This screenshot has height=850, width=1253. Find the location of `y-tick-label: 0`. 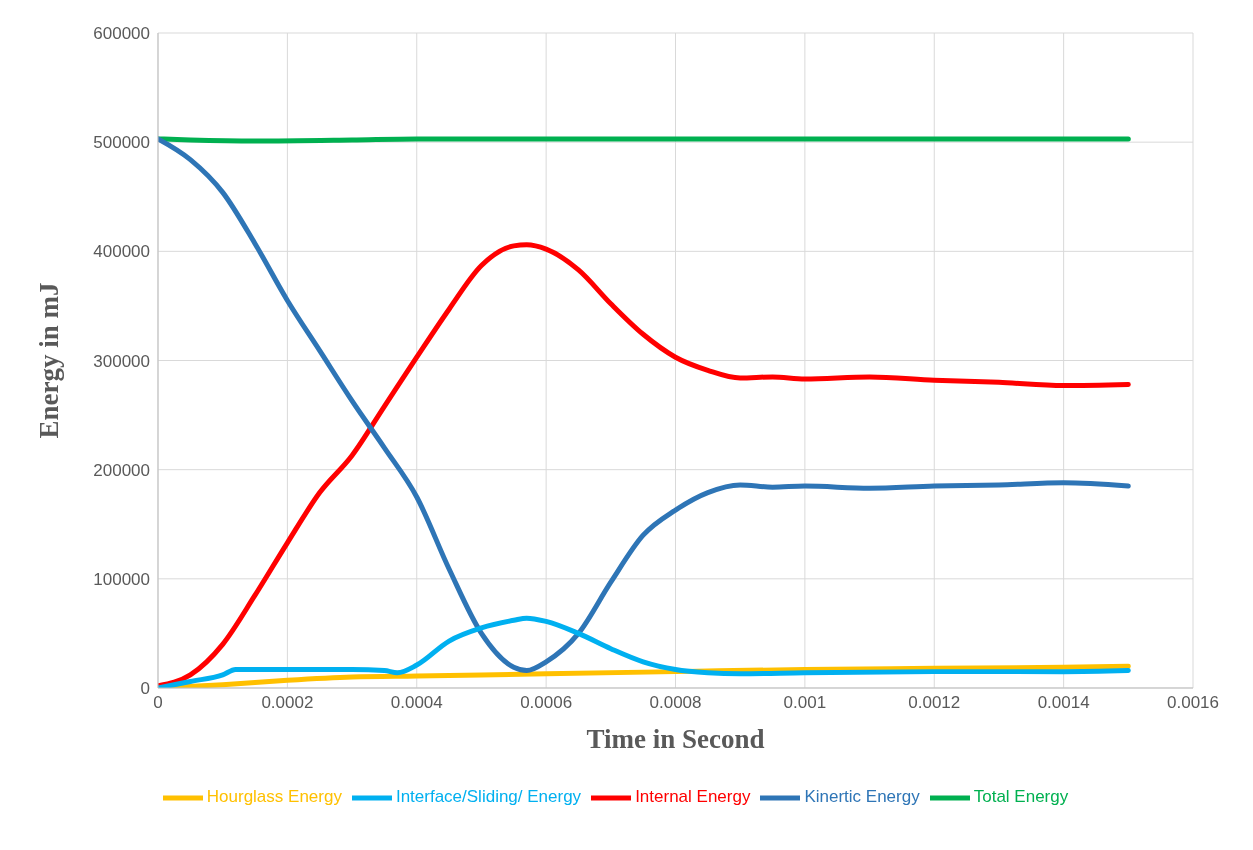

y-tick-label: 0 is located at coordinates (145, 689).